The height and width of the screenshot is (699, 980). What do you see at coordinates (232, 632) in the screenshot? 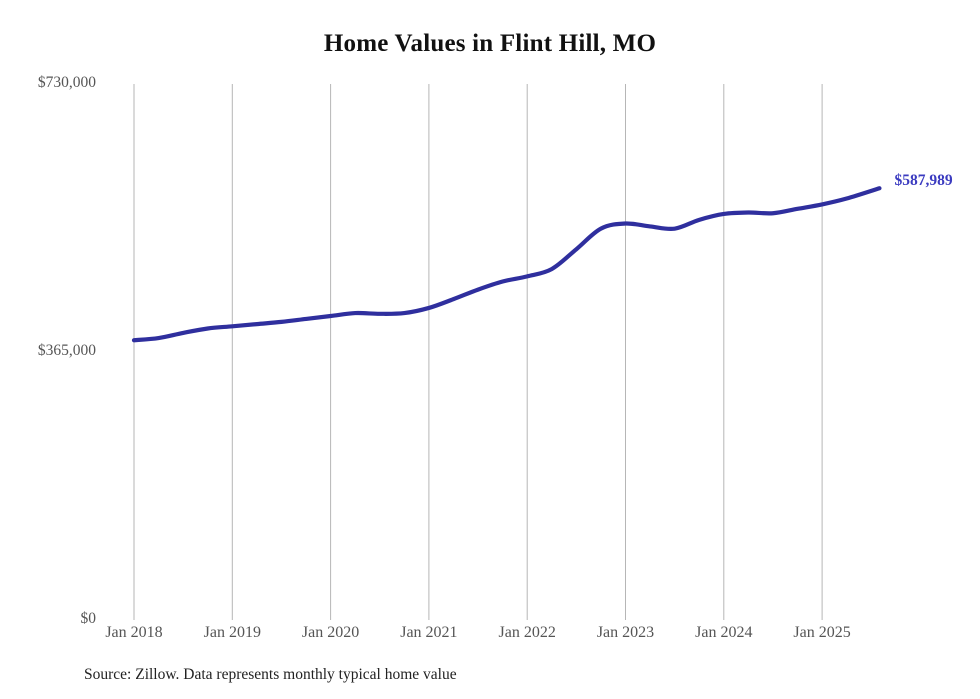
I see `x-axis-tick-label: Jan 2019` at bounding box center [232, 632].